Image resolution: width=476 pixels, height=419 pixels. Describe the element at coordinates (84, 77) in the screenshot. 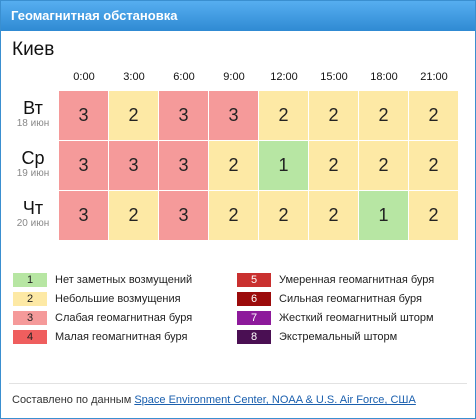

I see `hour-label: 0:00` at that location.